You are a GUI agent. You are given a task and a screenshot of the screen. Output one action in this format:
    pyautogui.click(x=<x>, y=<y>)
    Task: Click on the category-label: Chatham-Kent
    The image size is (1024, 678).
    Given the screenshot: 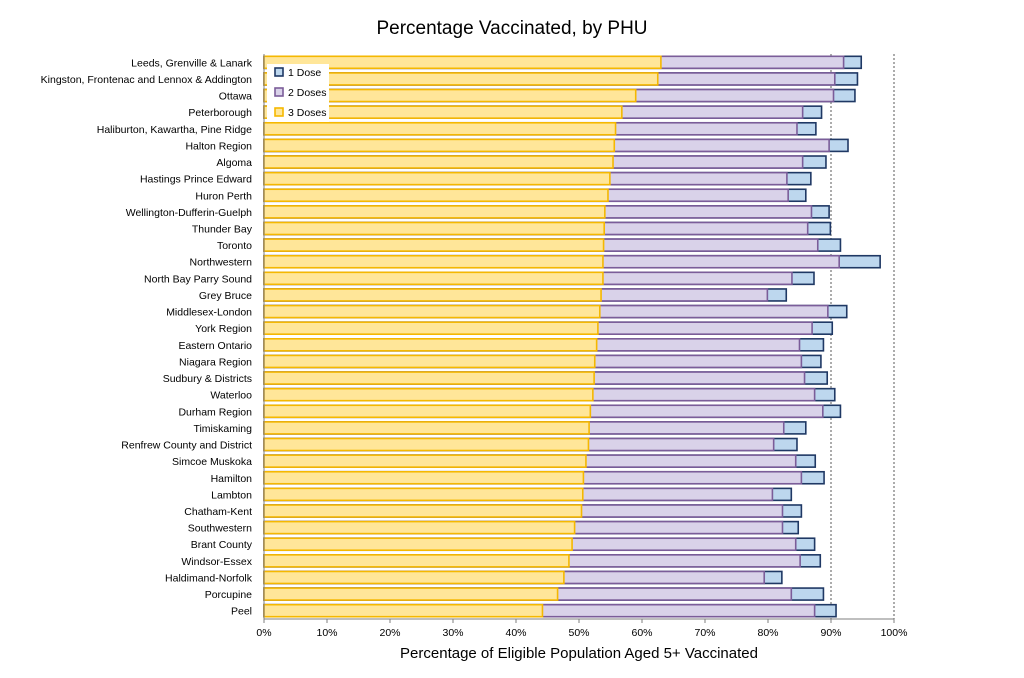 What is the action you would take?
    pyautogui.click(x=218, y=512)
    